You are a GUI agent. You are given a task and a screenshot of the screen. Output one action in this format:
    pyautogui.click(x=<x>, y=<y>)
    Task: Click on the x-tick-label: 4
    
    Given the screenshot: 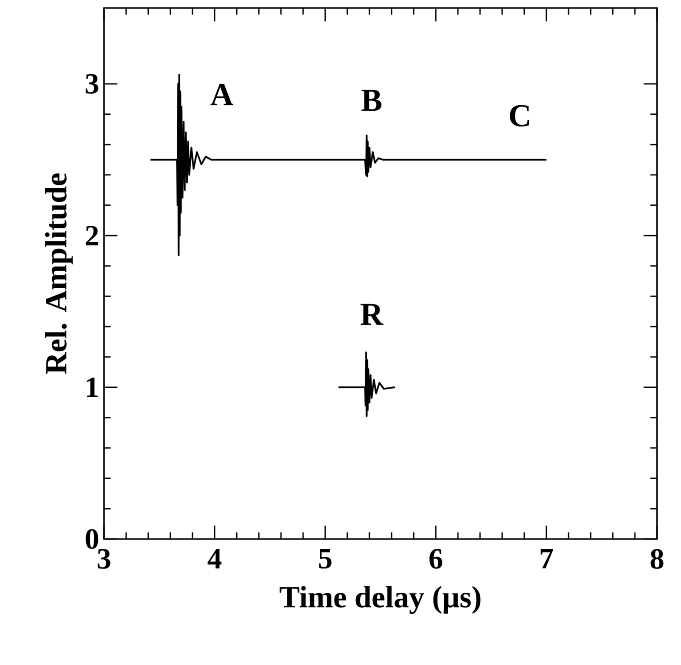 What is the action you would take?
    pyautogui.click(x=215, y=558)
    